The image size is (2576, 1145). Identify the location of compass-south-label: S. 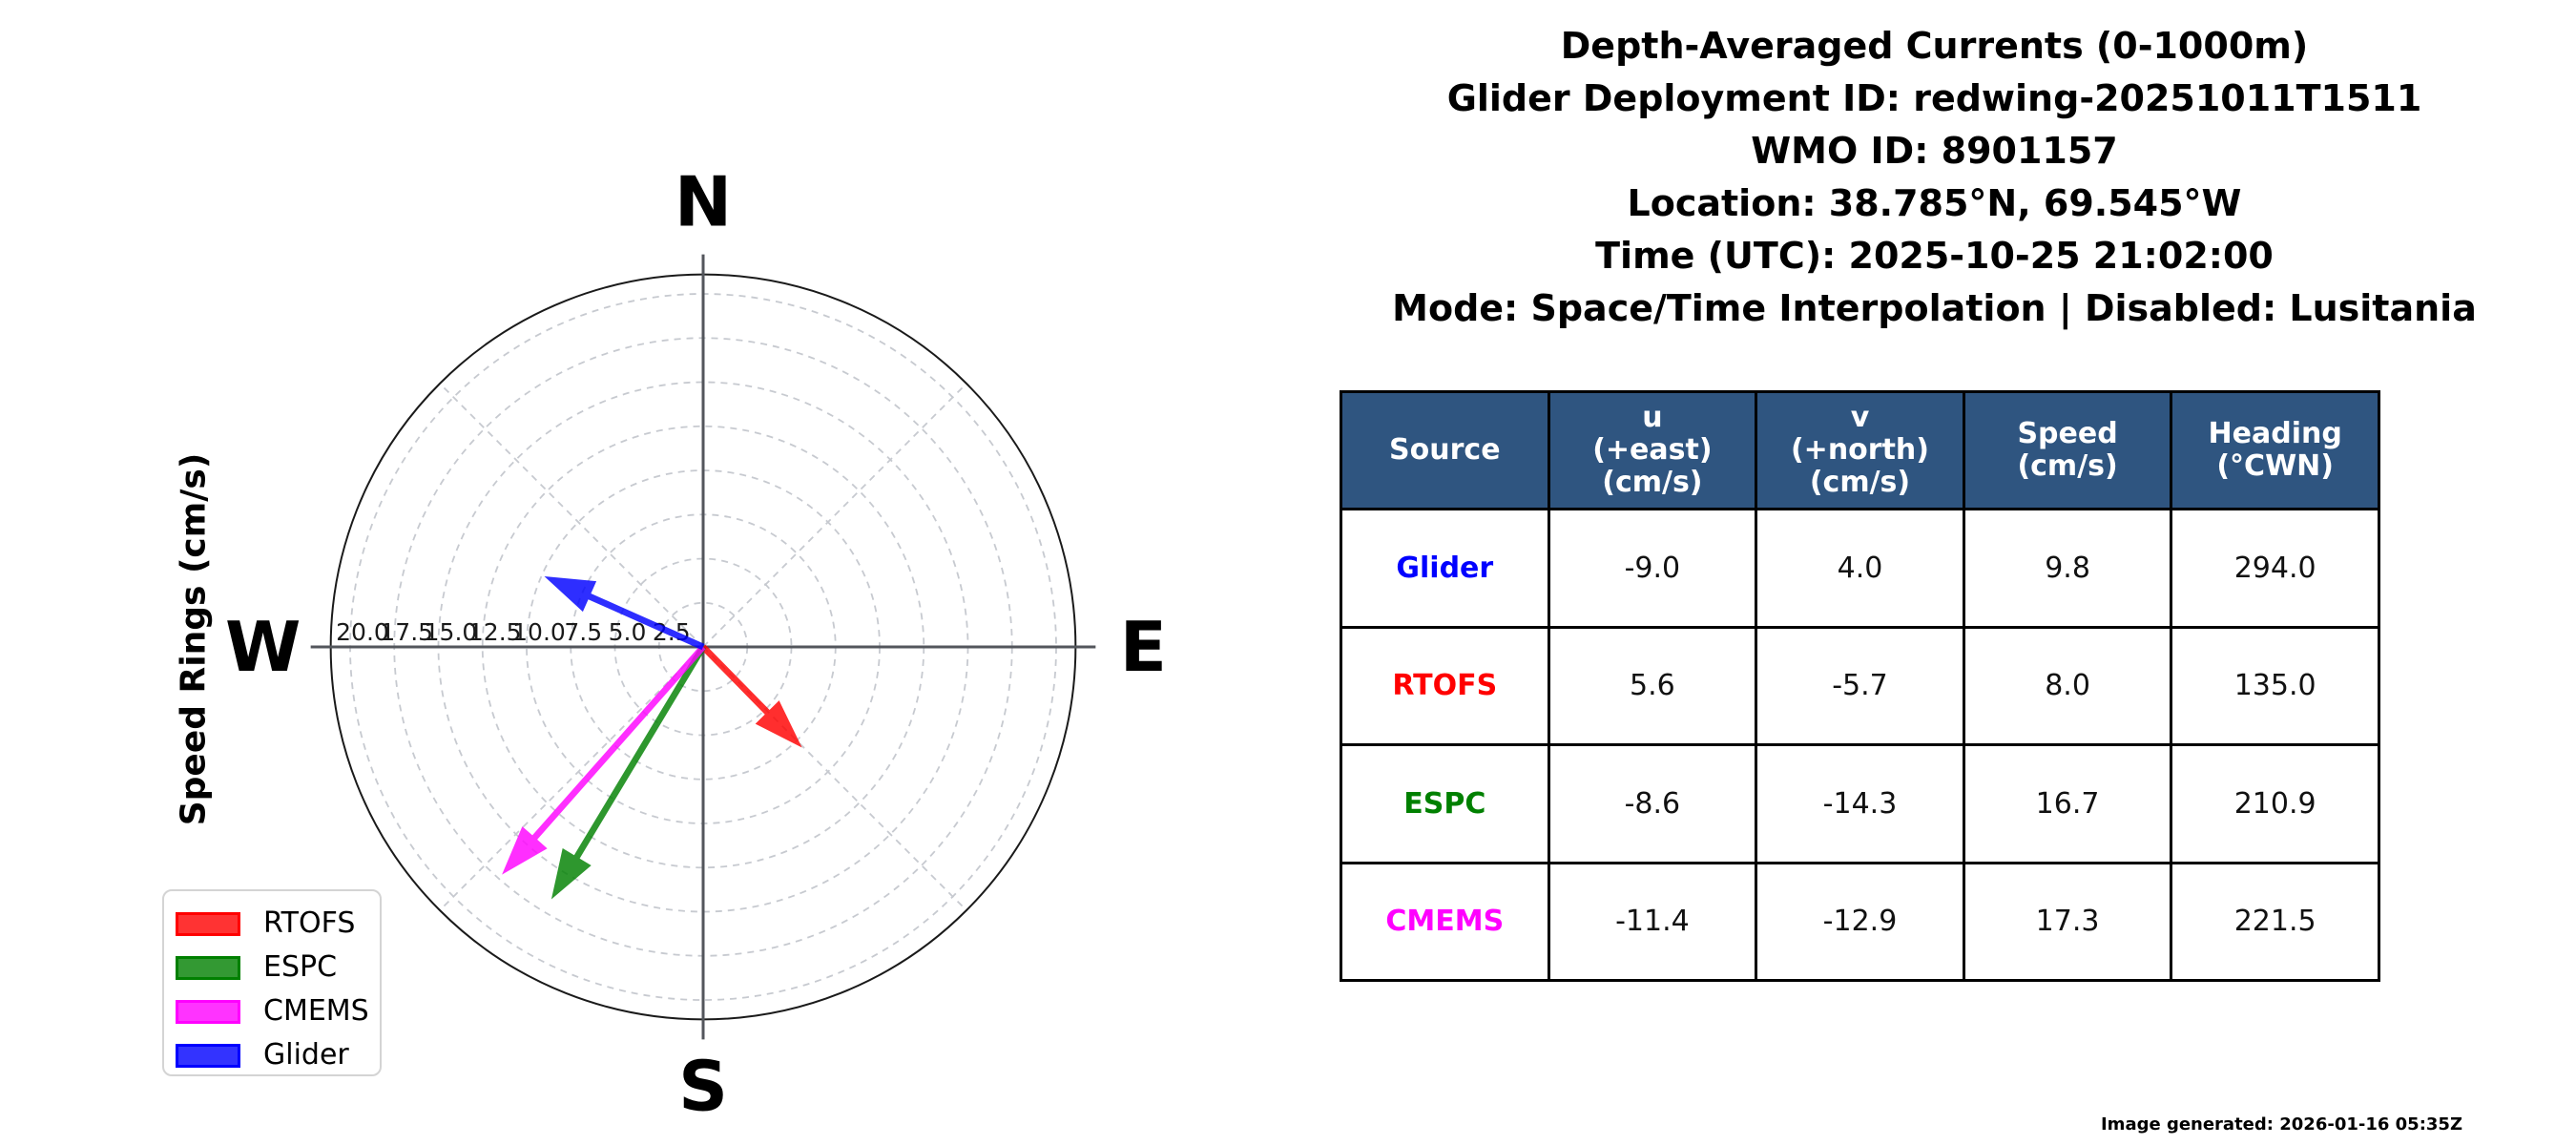
(703, 1086).